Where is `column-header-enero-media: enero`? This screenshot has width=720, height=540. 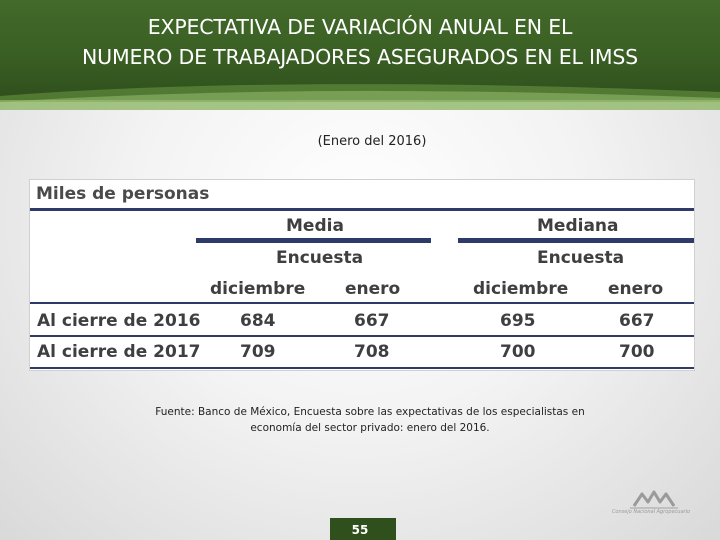 column-header-enero-media: enero is located at coordinates (373, 289).